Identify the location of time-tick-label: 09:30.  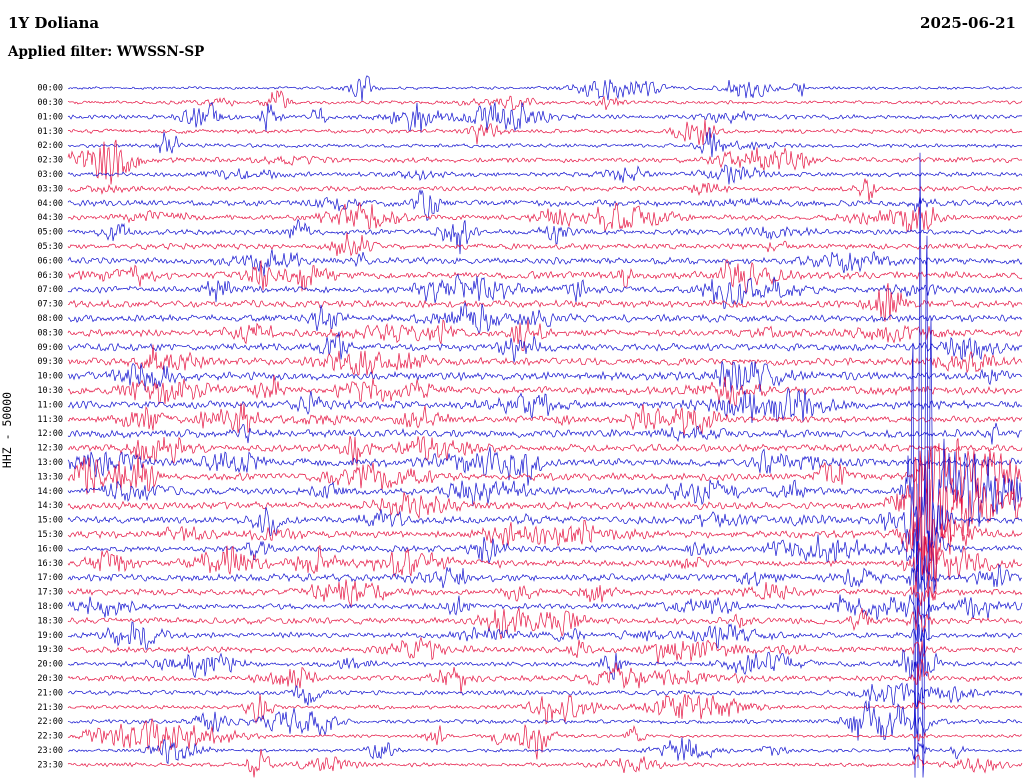
(50, 362).